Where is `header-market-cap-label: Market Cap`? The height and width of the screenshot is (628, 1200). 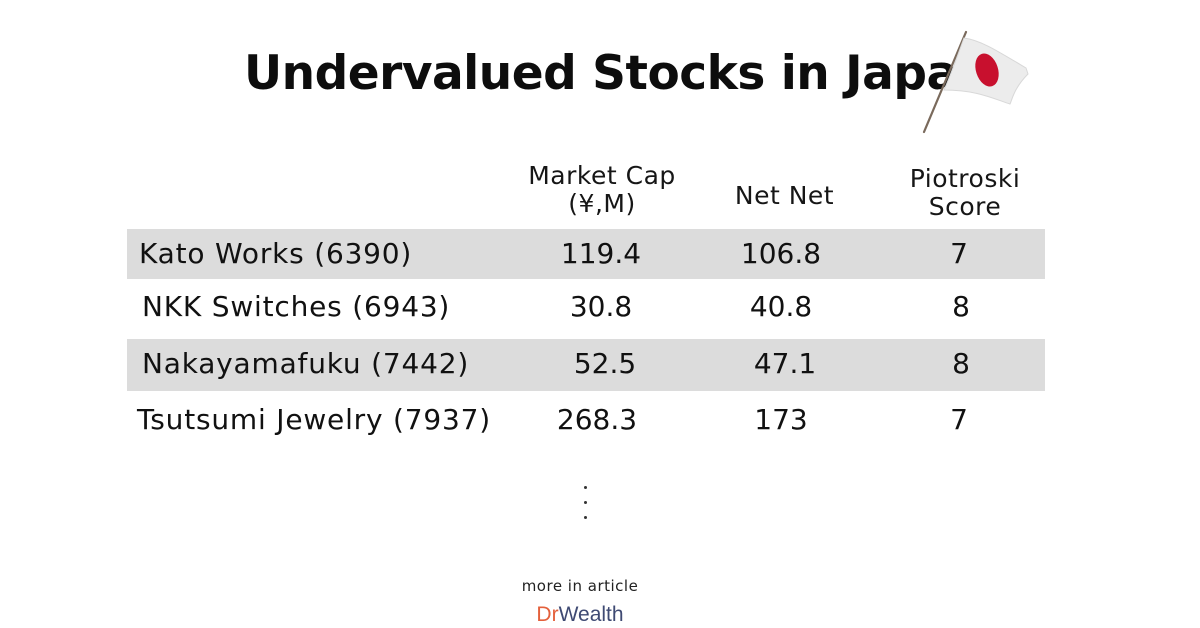
header-market-cap-label: Market Cap is located at coordinates (602, 175).